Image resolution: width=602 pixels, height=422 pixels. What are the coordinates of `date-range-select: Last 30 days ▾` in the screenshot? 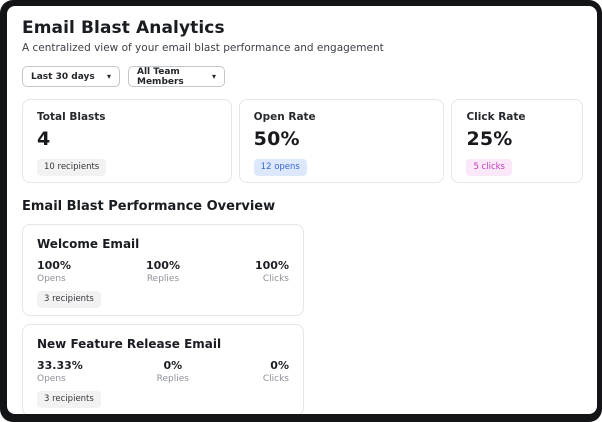 It's located at (71, 76).